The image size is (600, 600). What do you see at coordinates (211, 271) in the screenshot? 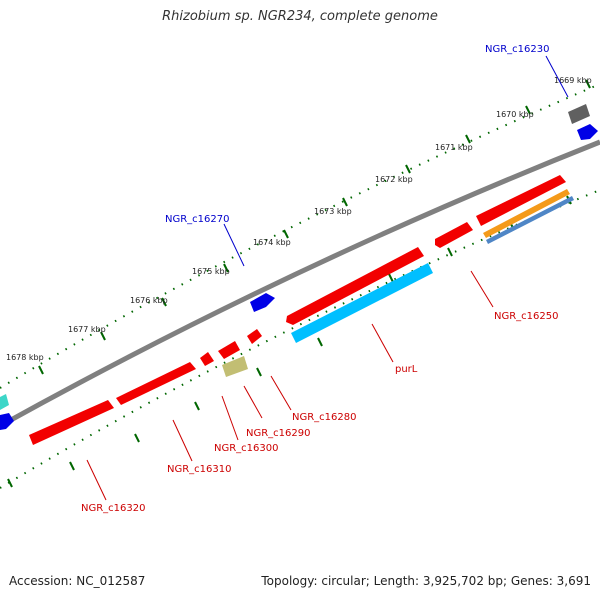
I see `kbp-label: 1675 kbp` at bounding box center [211, 271].